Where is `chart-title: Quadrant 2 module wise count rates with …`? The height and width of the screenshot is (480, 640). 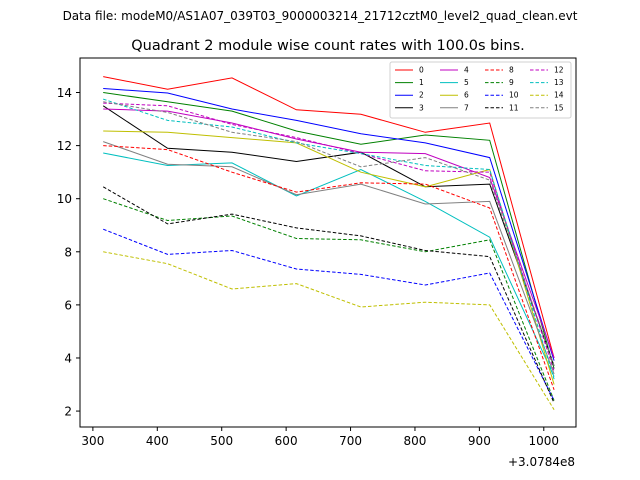
chart-title: Quadrant 2 module wise count rates with … is located at coordinates (328, 46).